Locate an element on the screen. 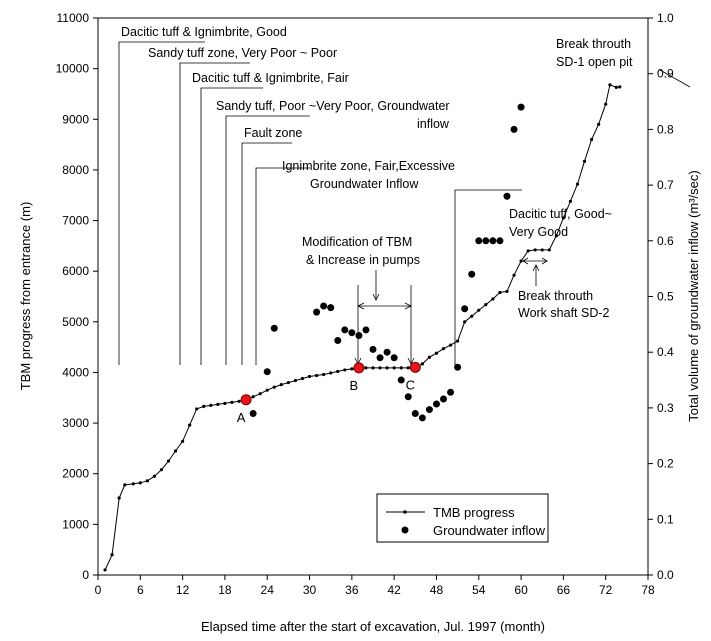  right-y-tick-label: 0.6 is located at coordinates (665, 241).